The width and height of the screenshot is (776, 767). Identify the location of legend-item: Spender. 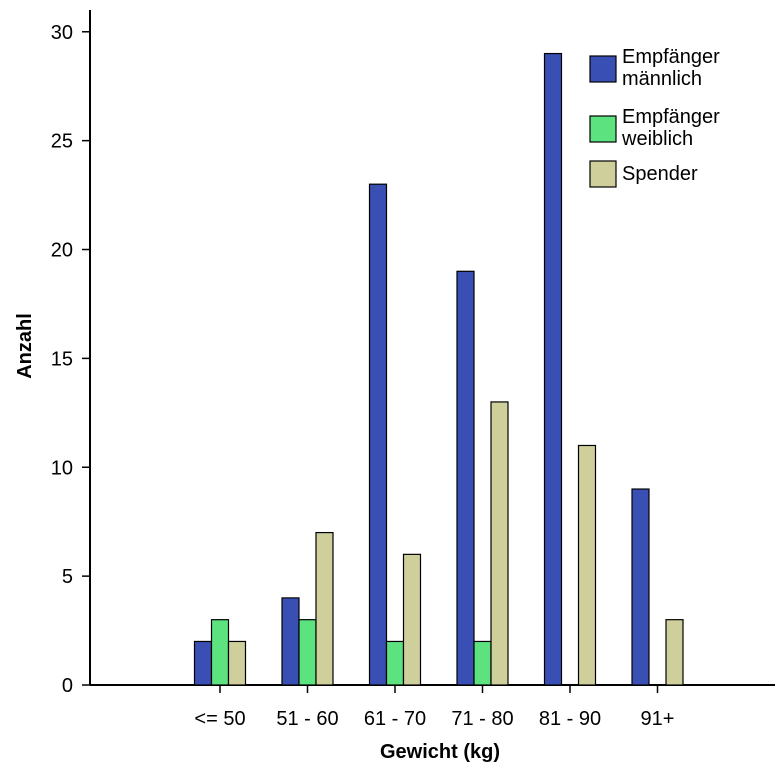
(643, 174).